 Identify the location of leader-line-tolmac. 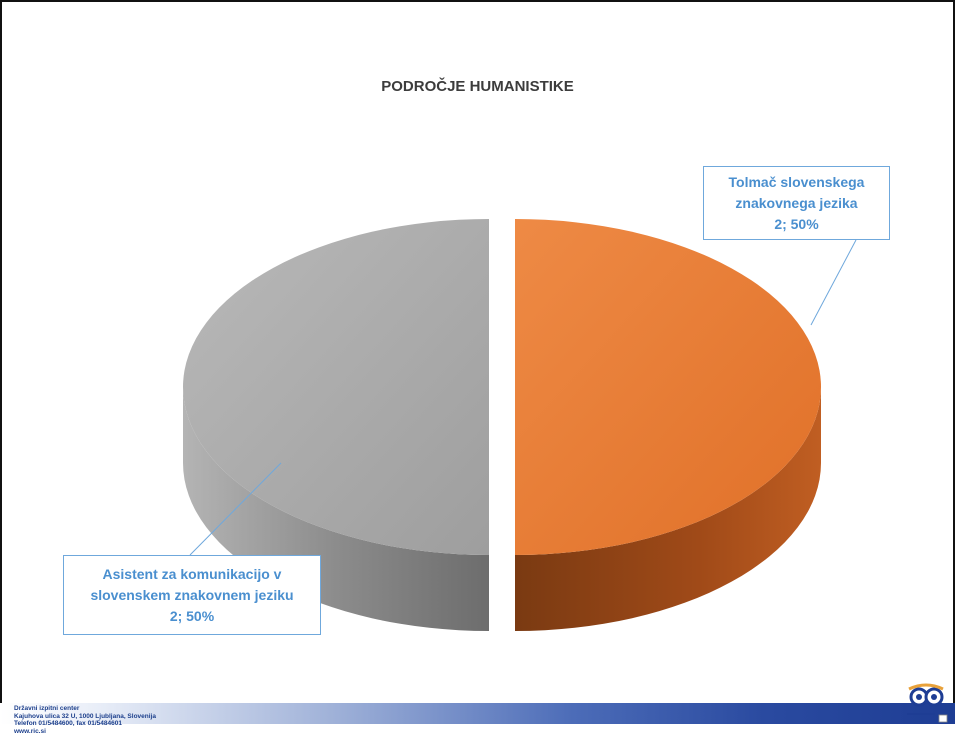
(833, 282).